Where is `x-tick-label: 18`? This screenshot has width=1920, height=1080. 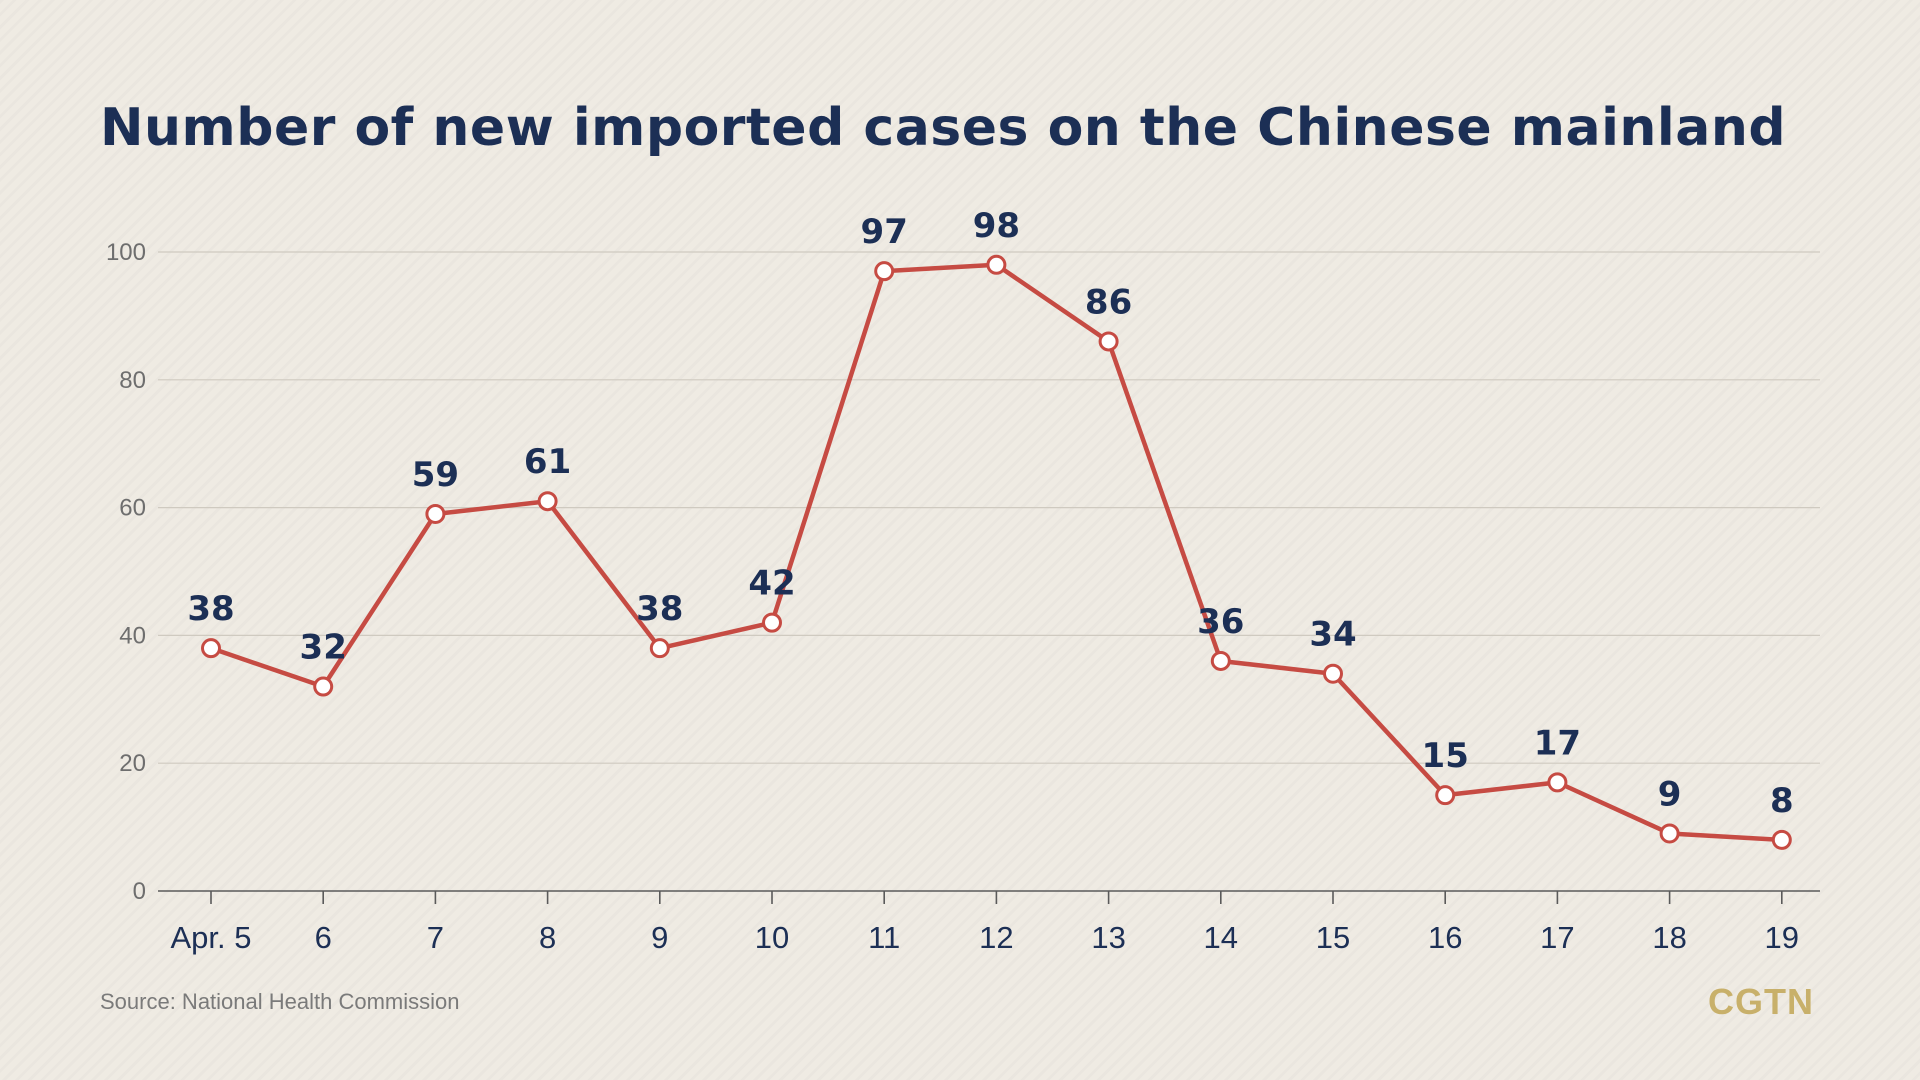 x-tick-label: 18 is located at coordinates (1669, 937).